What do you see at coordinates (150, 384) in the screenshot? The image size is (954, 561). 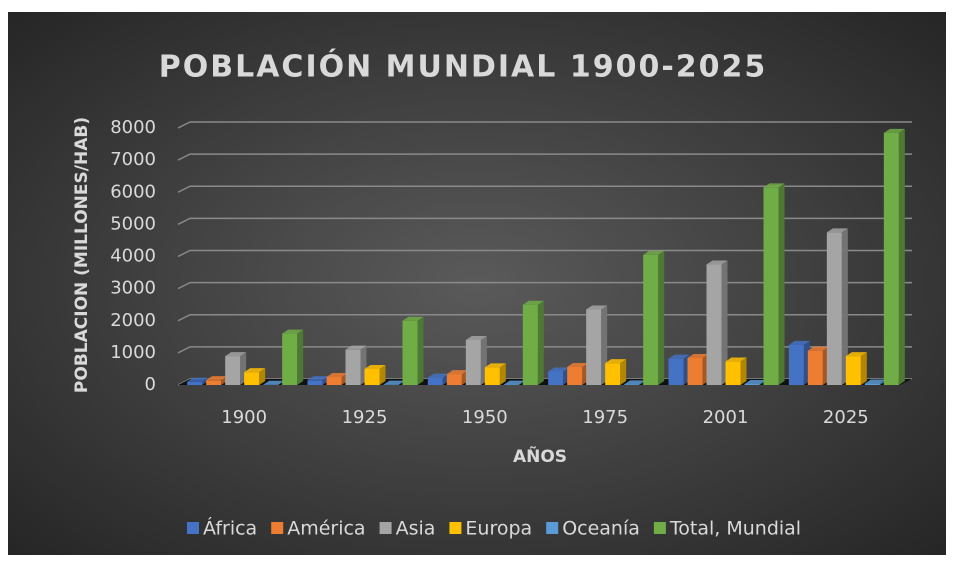 I see `y-tick-label: 0` at bounding box center [150, 384].